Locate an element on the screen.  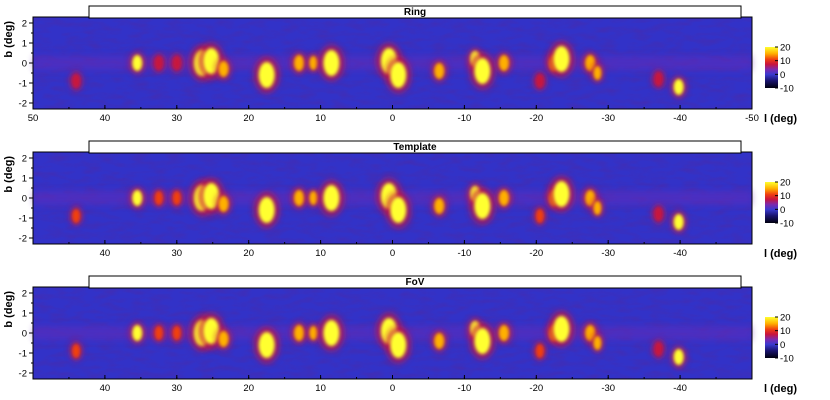
x-axis-label: l (deg) is located at coordinates (780, 254).